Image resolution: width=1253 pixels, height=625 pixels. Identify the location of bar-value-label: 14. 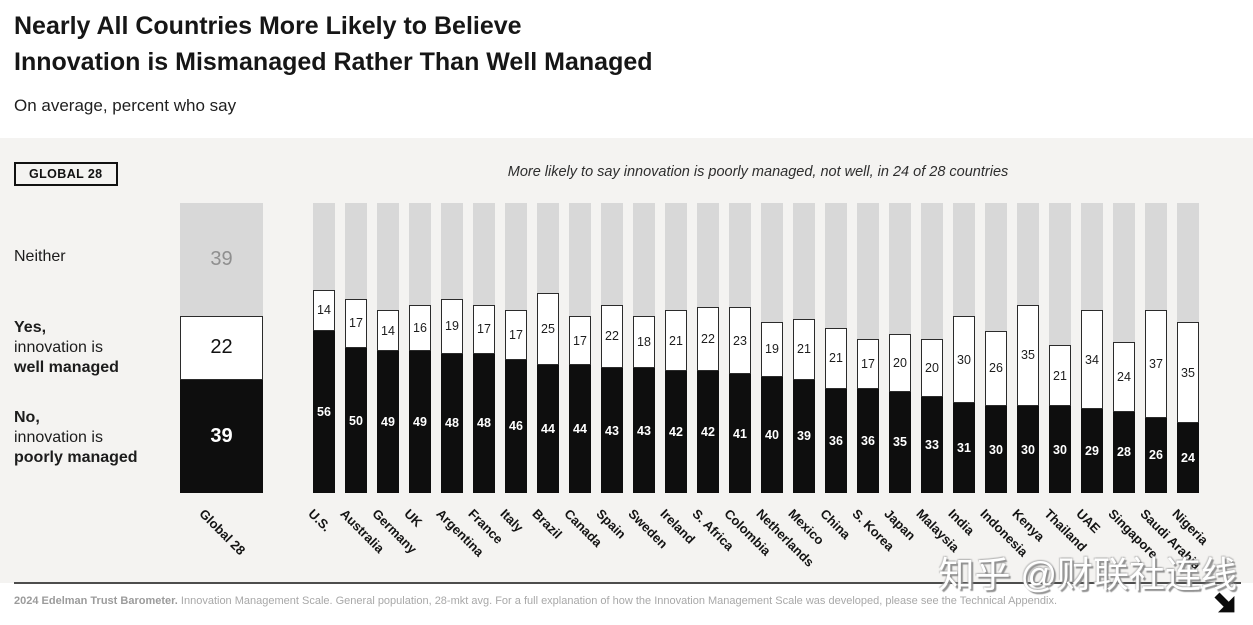
(388, 330).